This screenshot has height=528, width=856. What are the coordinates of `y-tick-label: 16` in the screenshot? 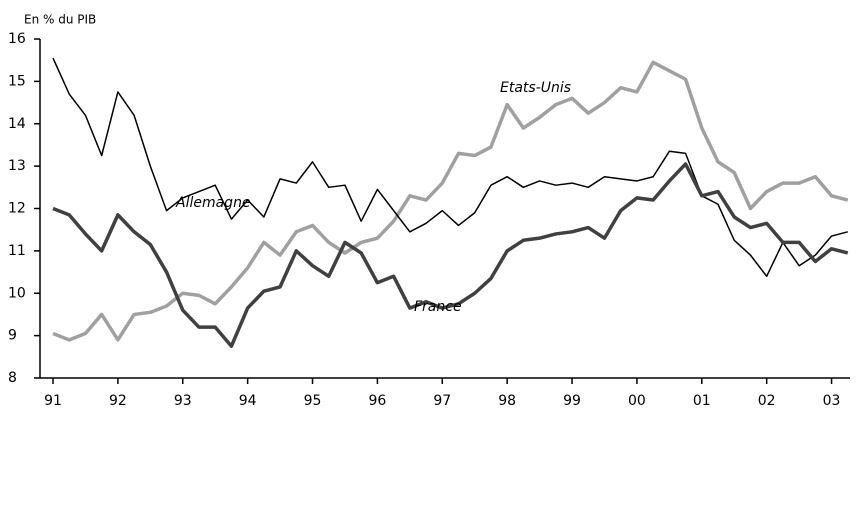 It's located at (17, 39).